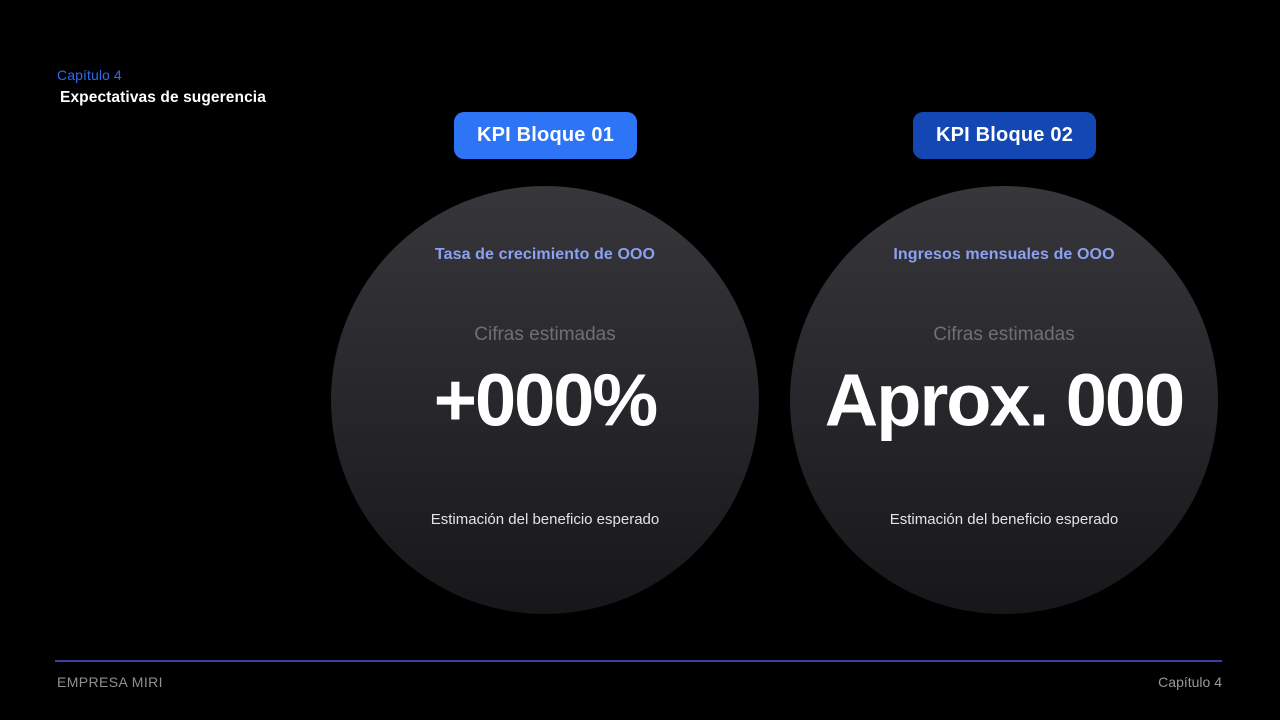 The width and height of the screenshot is (1280, 720). I want to click on kpi-block-1-subtitle: Cifras estimadas, so click(545, 334).